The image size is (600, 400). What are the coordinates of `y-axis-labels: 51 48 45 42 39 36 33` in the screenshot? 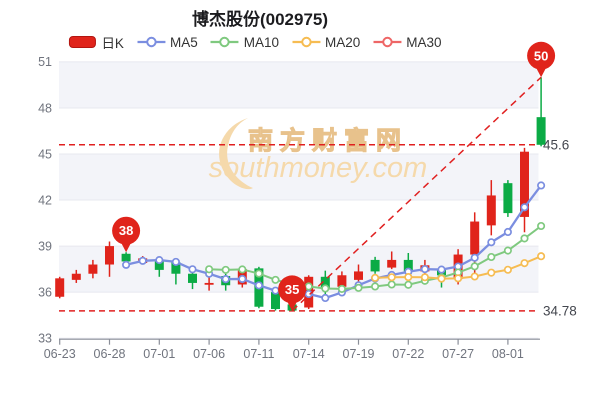 It's located at (45, 200).